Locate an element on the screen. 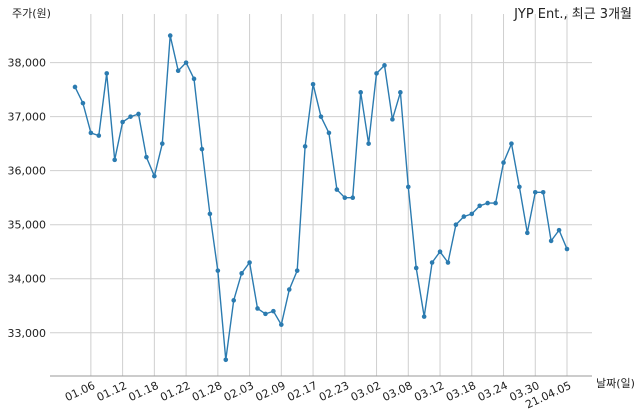 The width and height of the screenshot is (640, 415). x-tick-label: 01.28 is located at coordinates (207, 391).